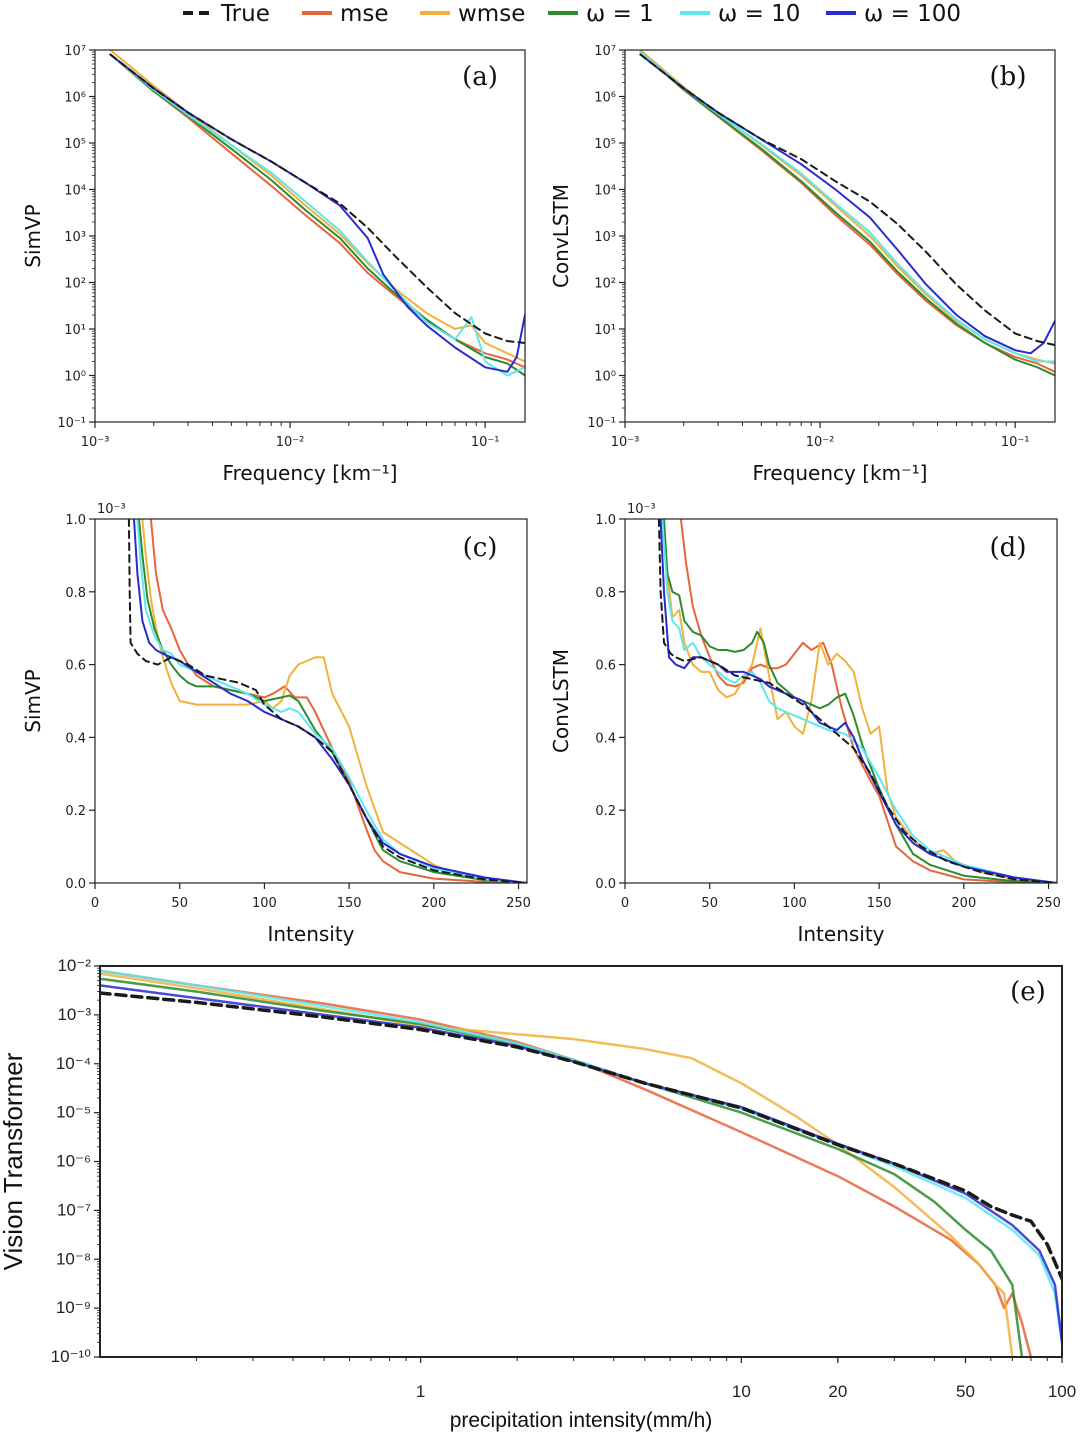 This screenshot has width=1080, height=1433. What do you see at coordinates (73, 1112) in the screenshot?
I see `y-tick-label: 10⁻⁵` at bounding box center [73, 1112].